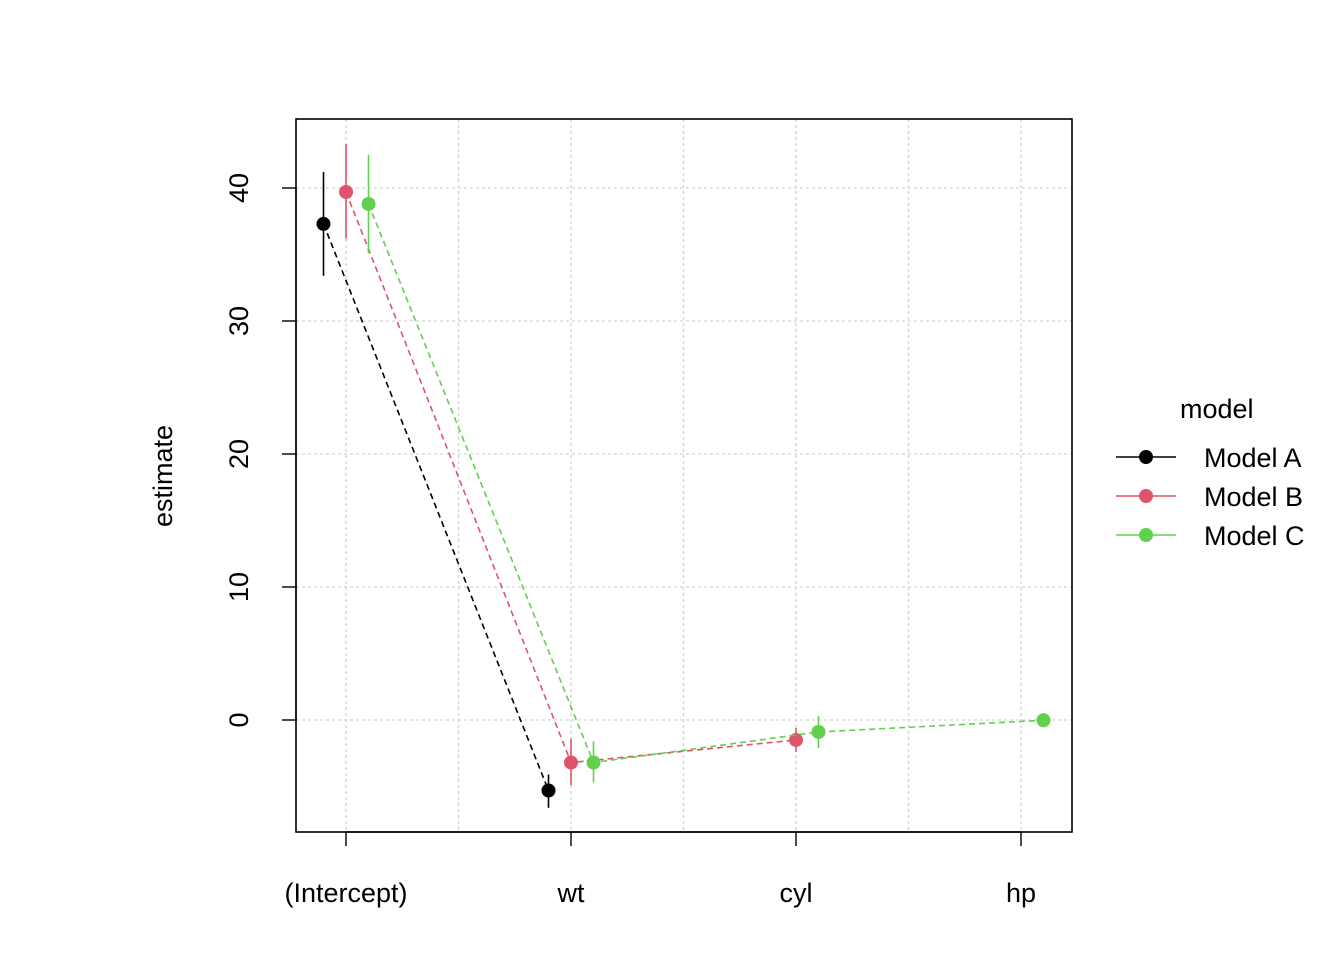  Describe the element at coordinates (260, 450) in the screenshot. I see `y-axis: 0 10 20 30 40` at that location.